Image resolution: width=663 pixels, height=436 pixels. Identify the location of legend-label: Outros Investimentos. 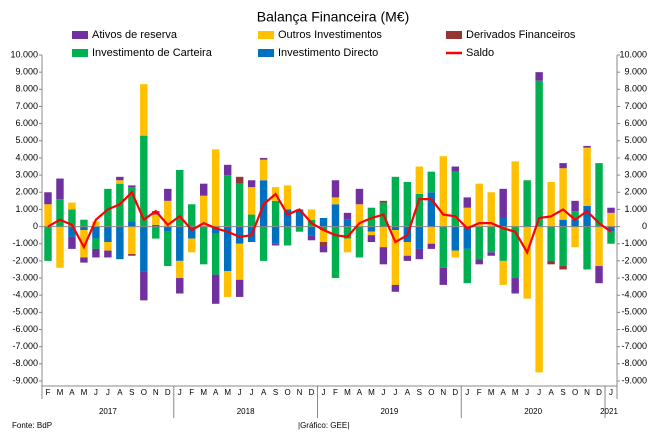
(330, 35).